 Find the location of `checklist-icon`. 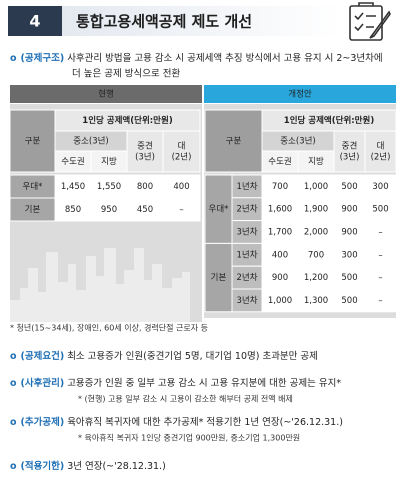

checklist-icon is located at coordinates (370, 21).